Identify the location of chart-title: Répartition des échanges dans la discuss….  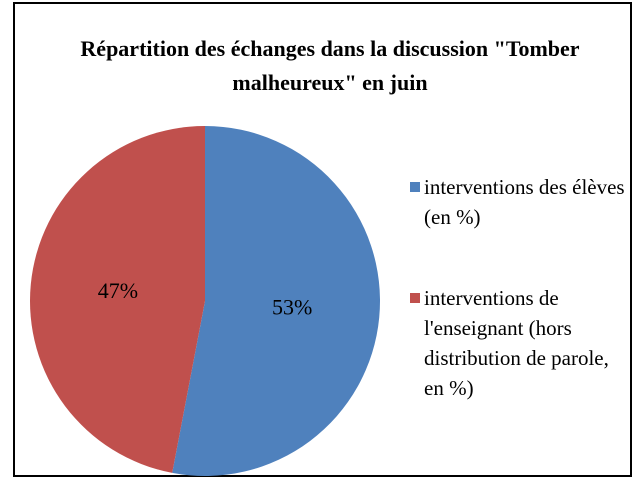
(330, 65).